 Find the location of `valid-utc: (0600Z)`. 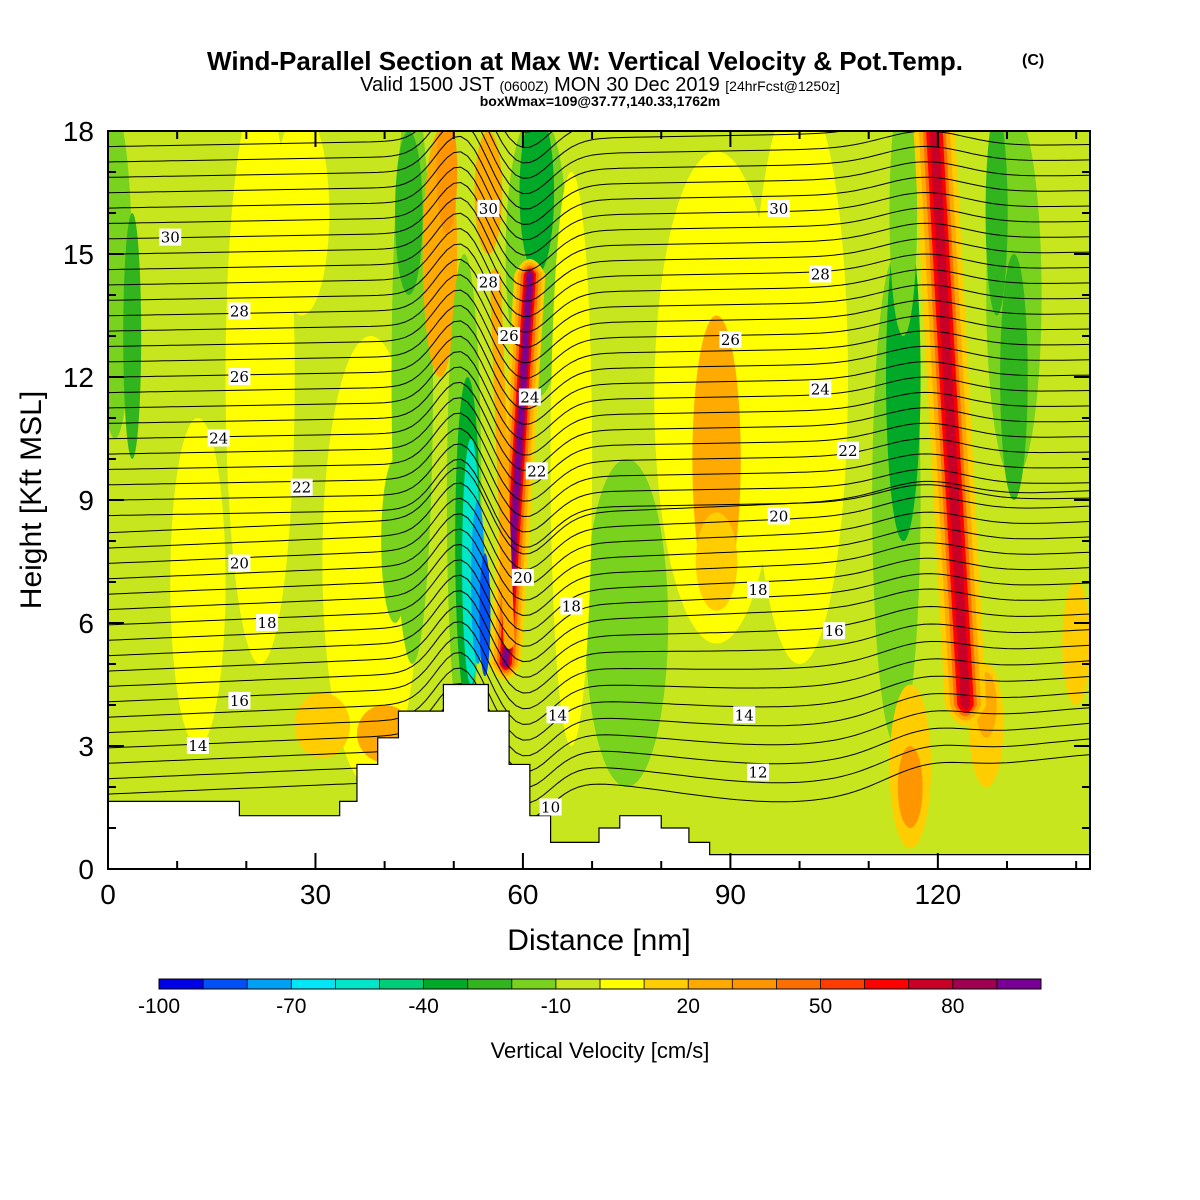

valid-utc: (0600Z) is located at coordinates (523, 86).